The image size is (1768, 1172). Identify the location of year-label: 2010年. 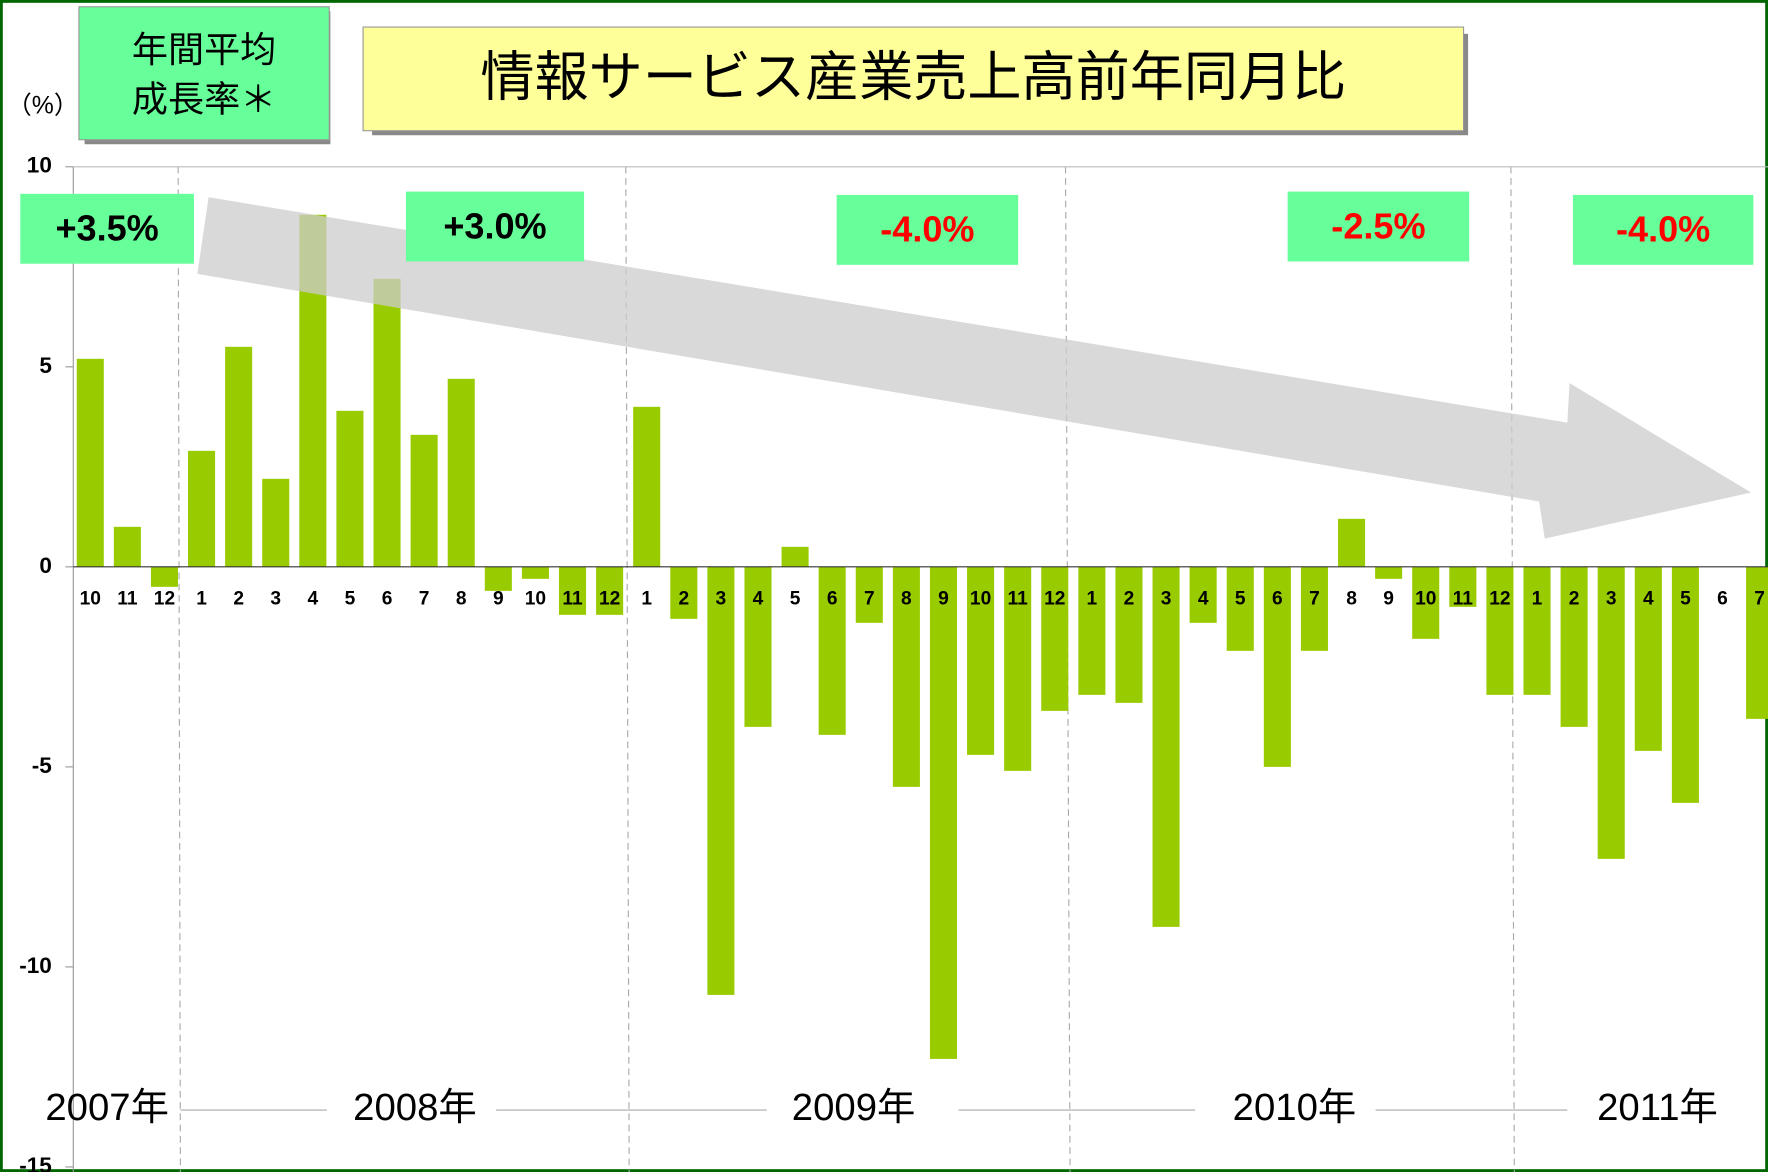
(1295, 1107).